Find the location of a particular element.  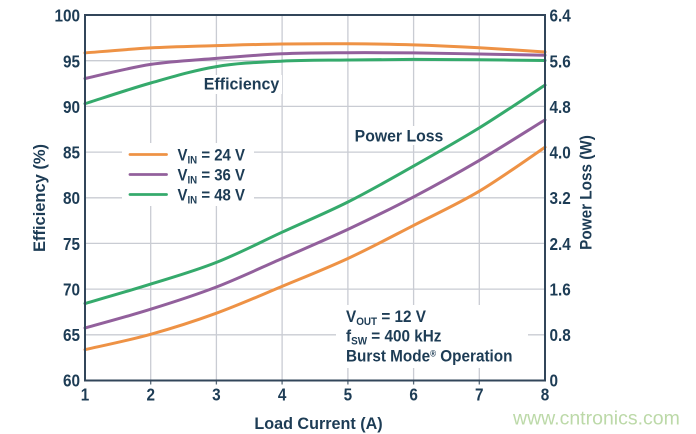

svg-text: Power Loss is located at coordinates (399, 136).